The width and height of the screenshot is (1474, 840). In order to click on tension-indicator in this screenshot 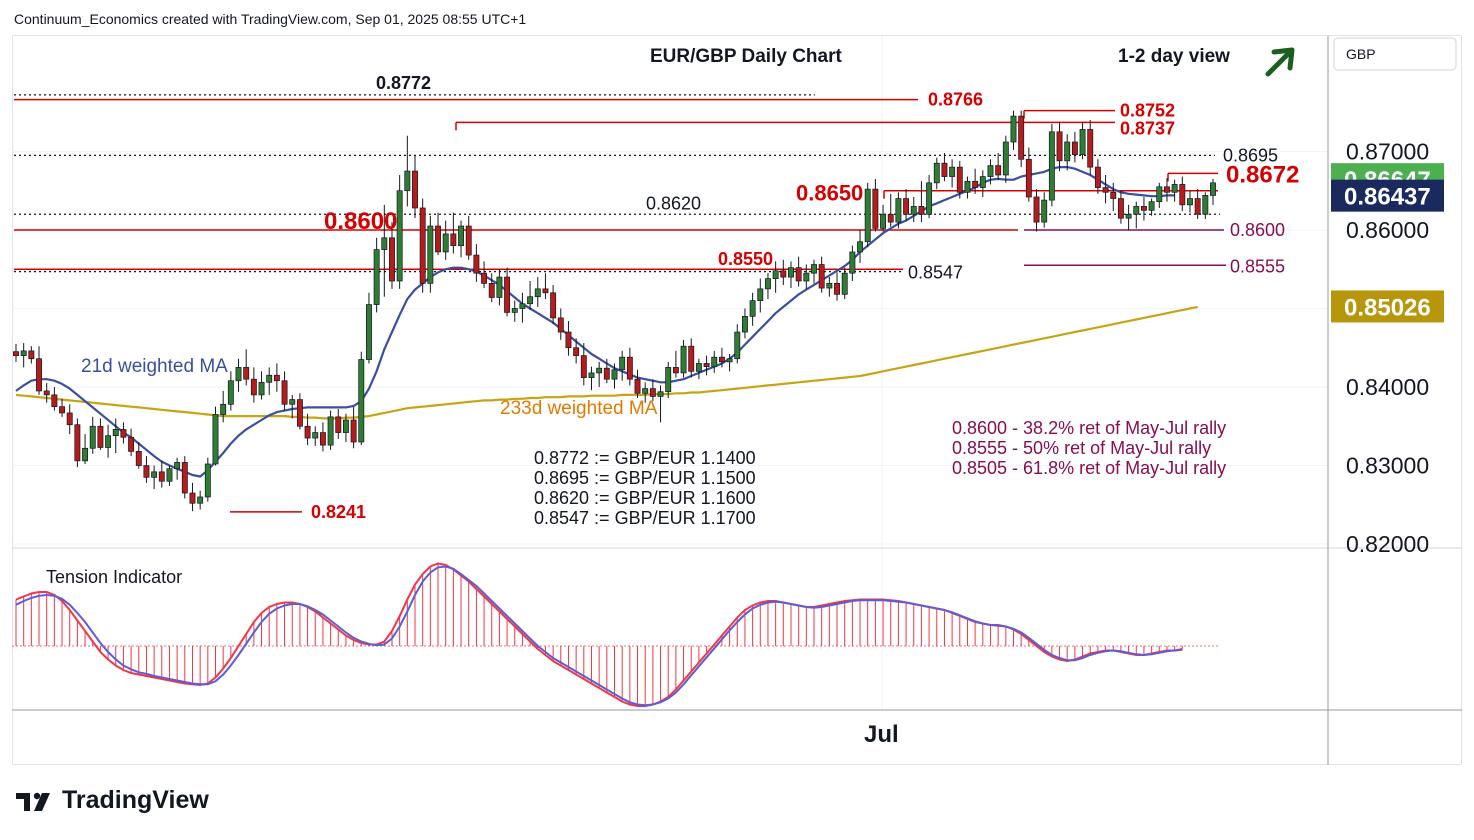, I will do `click(615, 634)`.